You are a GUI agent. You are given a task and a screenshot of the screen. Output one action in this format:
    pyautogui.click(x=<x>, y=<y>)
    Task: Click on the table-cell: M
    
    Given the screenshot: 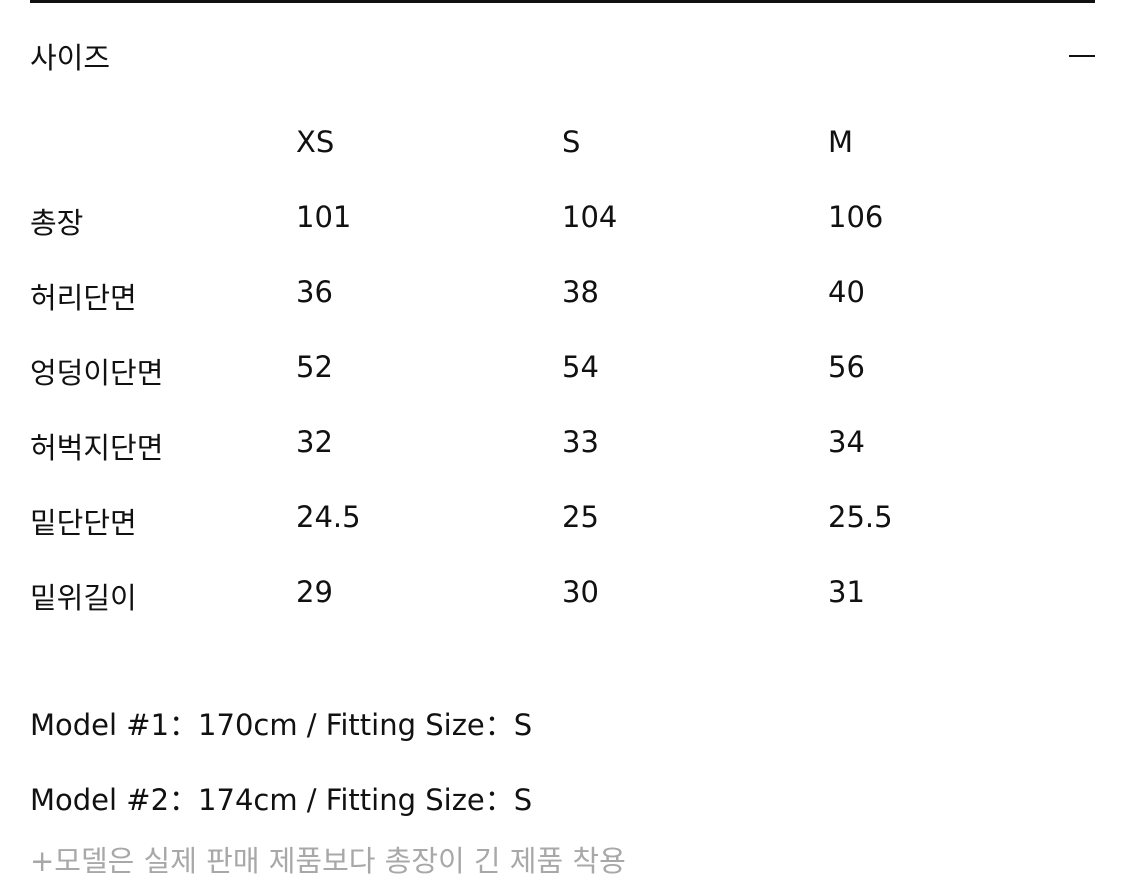 What is the action you would take?
    pyautogui.click(x=841, y=142)
    